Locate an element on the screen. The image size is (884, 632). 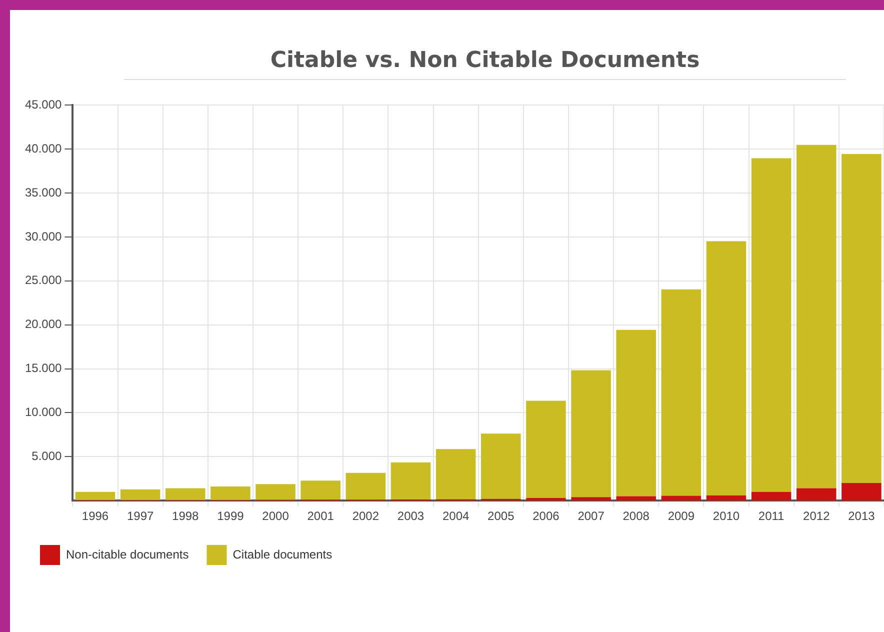
y-tick-label: 20.000 is located at coordinates (43, 324).